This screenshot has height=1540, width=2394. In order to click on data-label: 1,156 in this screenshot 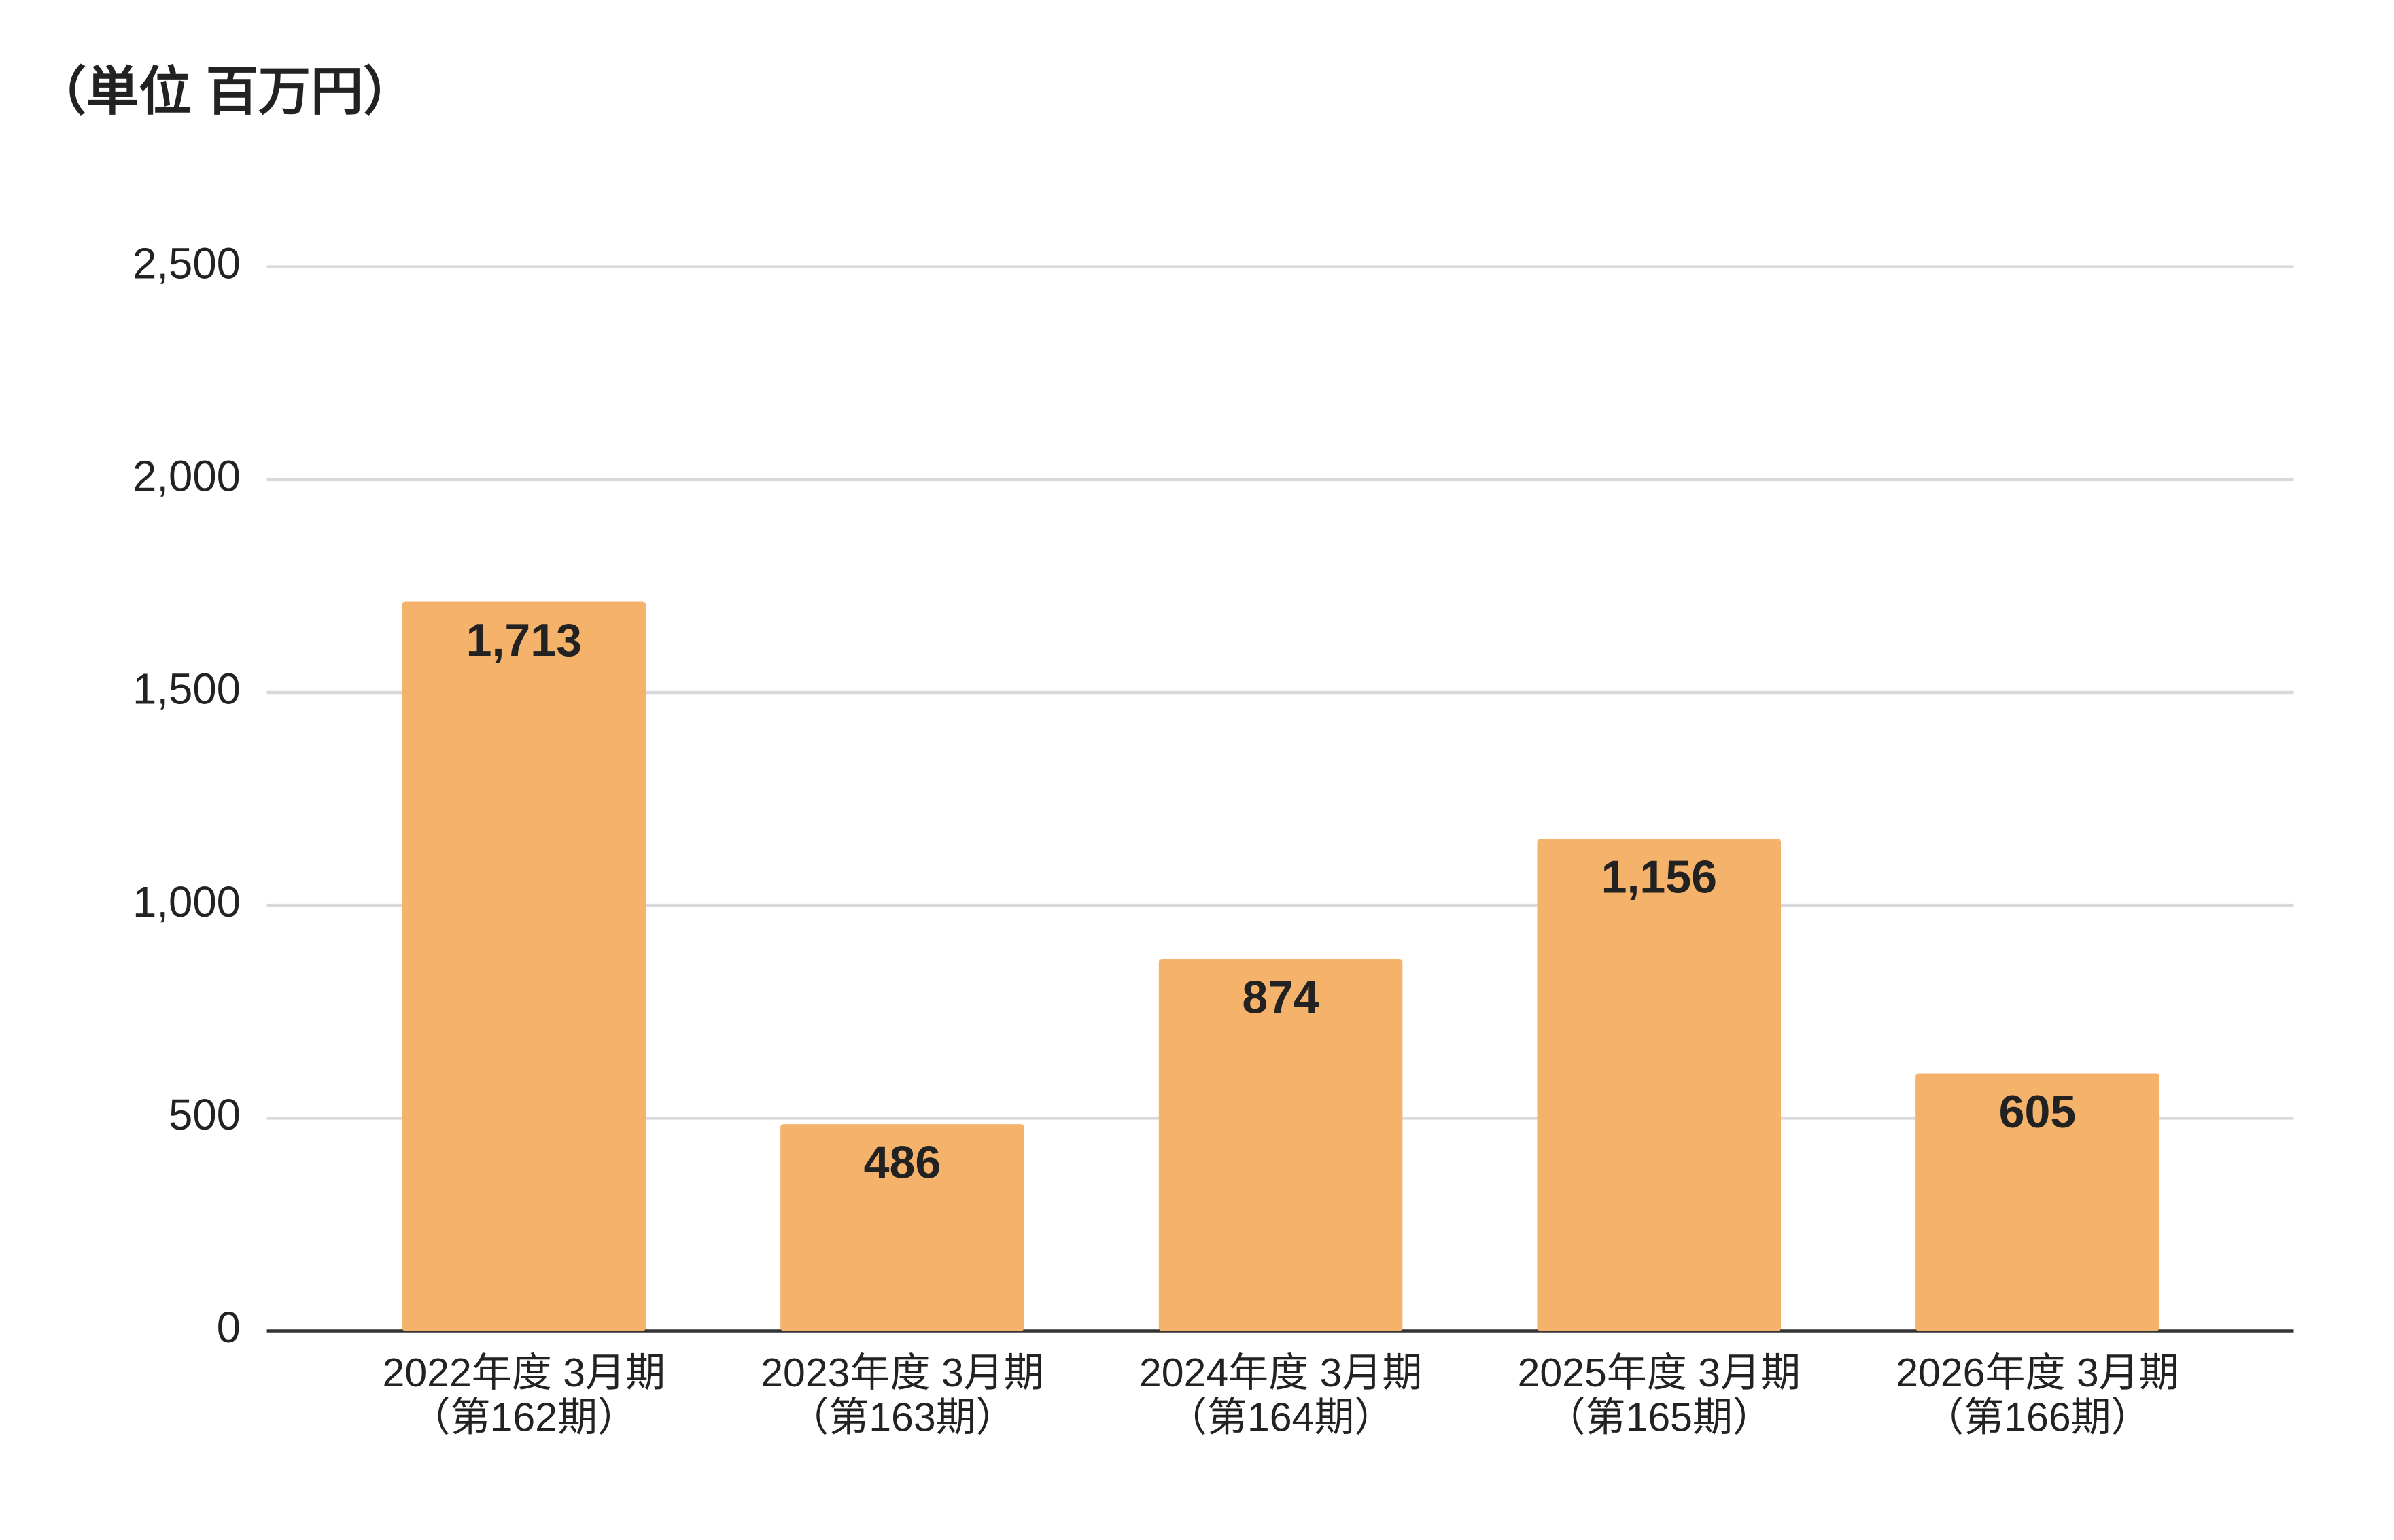, I will do `click(1659, 878)`.